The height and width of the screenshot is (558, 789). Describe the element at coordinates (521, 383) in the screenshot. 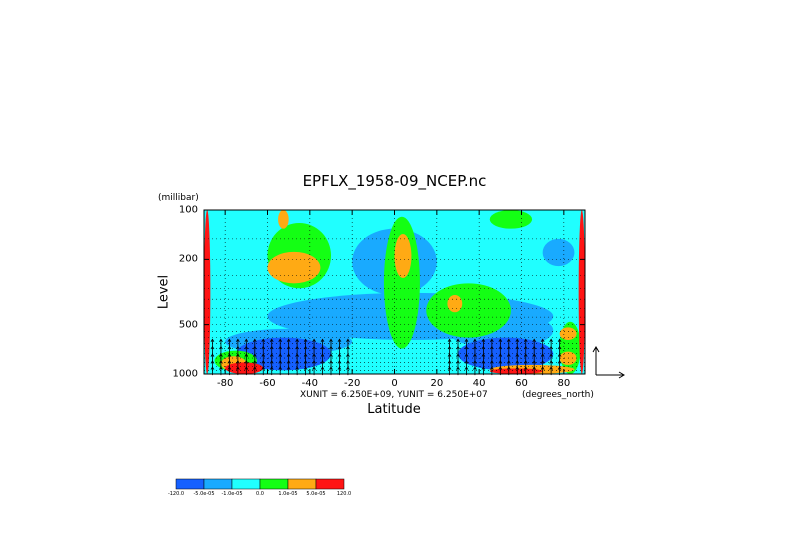

I see `x-tick-label: 60` at that location.